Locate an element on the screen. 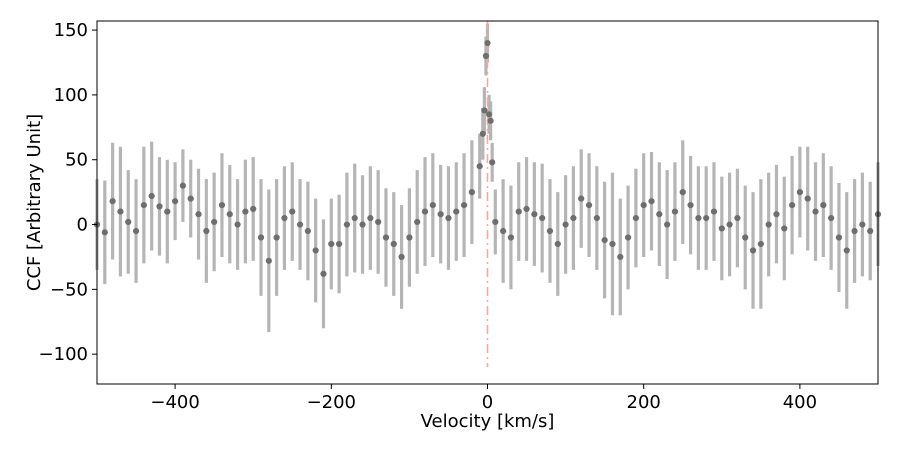 The width and height of the screenshot is (900, 450). y-axis-label: CCF [Arbitrary Unit] is located at coordinates (34, 202).